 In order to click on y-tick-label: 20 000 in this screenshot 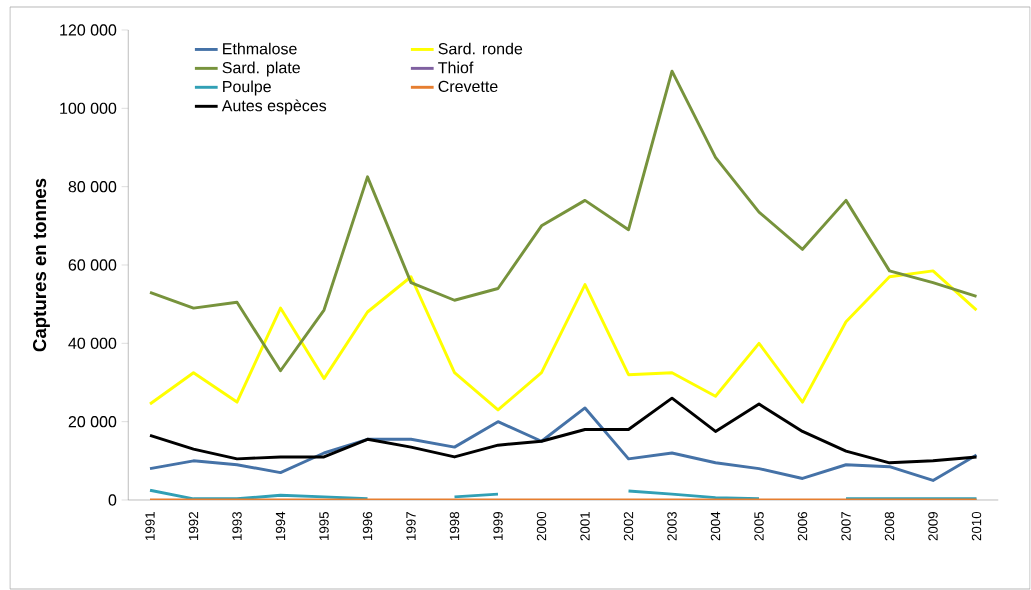, I will do `click(92, 422)`.